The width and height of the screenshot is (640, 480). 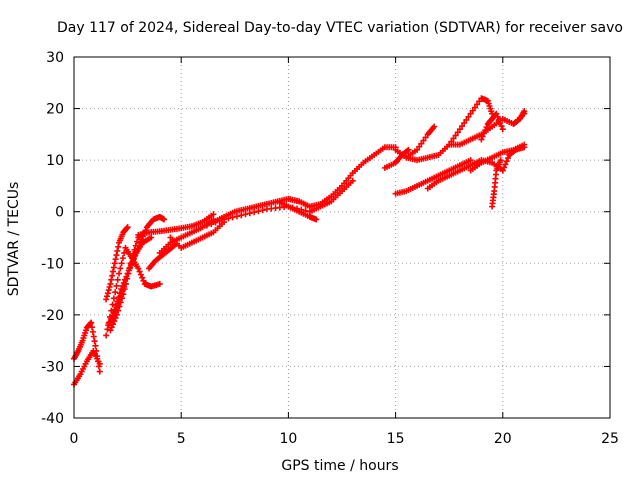 I want to click on series-arc4, so click(x=117, y=263).